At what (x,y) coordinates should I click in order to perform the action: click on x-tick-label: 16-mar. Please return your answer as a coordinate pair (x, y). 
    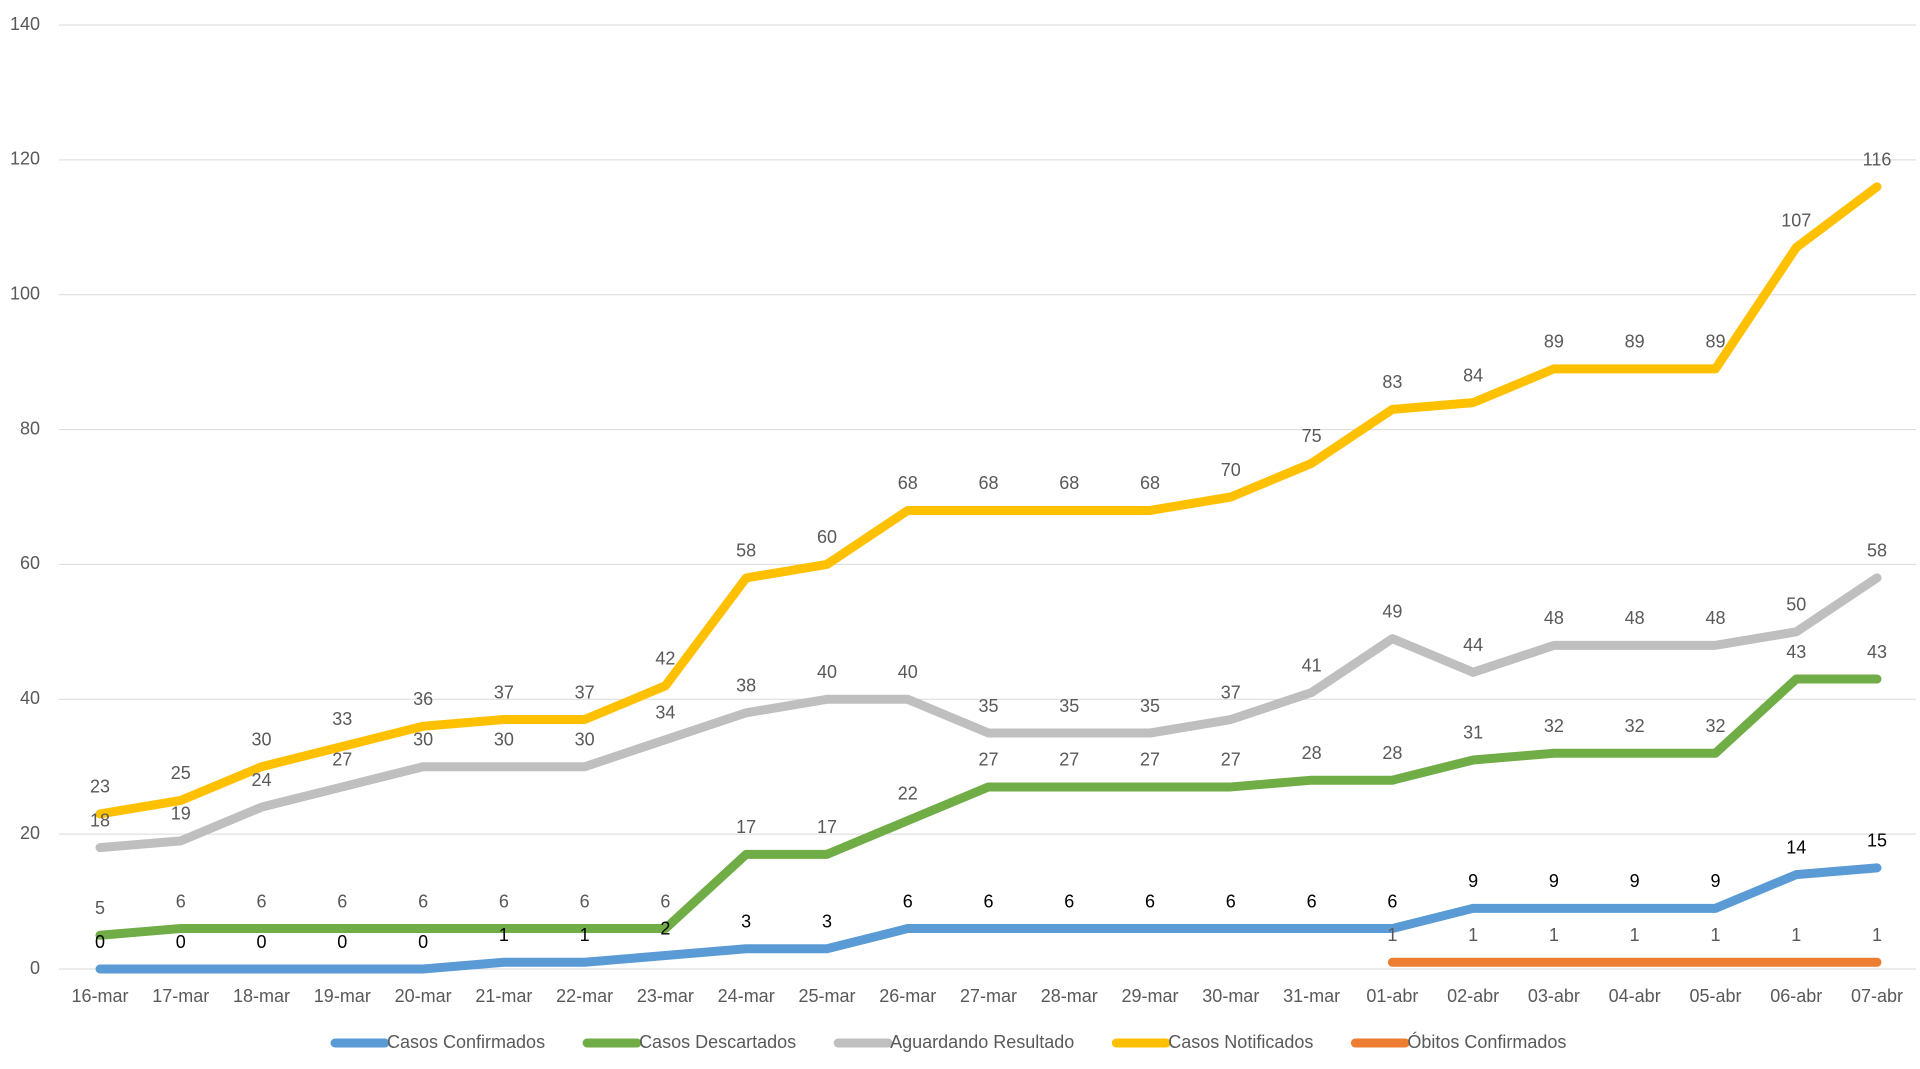
    Looking at the image, I should click on (99, 996).